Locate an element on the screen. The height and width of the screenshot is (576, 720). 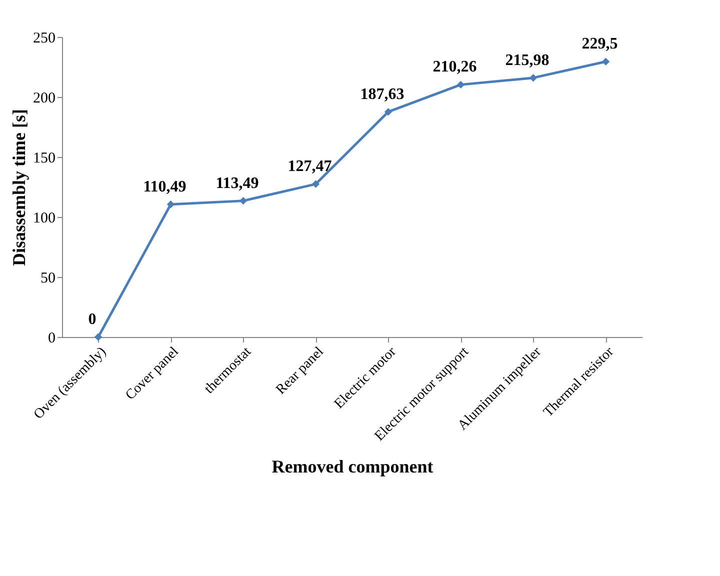
y-tick-label: 100 is located at coordinates (44, 218).